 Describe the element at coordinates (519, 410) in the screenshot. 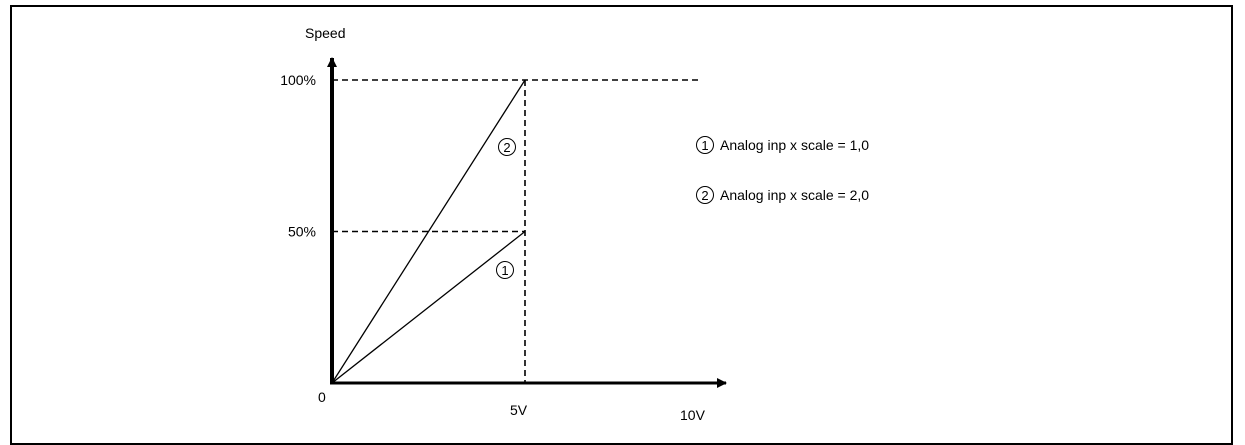

I see `x-tick-label-0: 5V` at that location.